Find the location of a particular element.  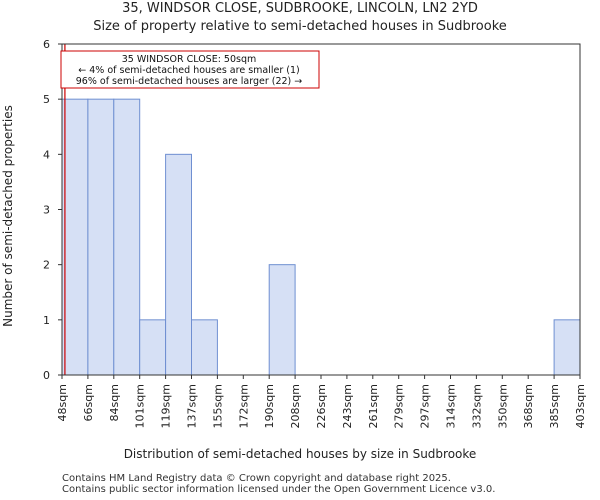

x-tick-label: 385sqm is located at coordinates (554, 406).